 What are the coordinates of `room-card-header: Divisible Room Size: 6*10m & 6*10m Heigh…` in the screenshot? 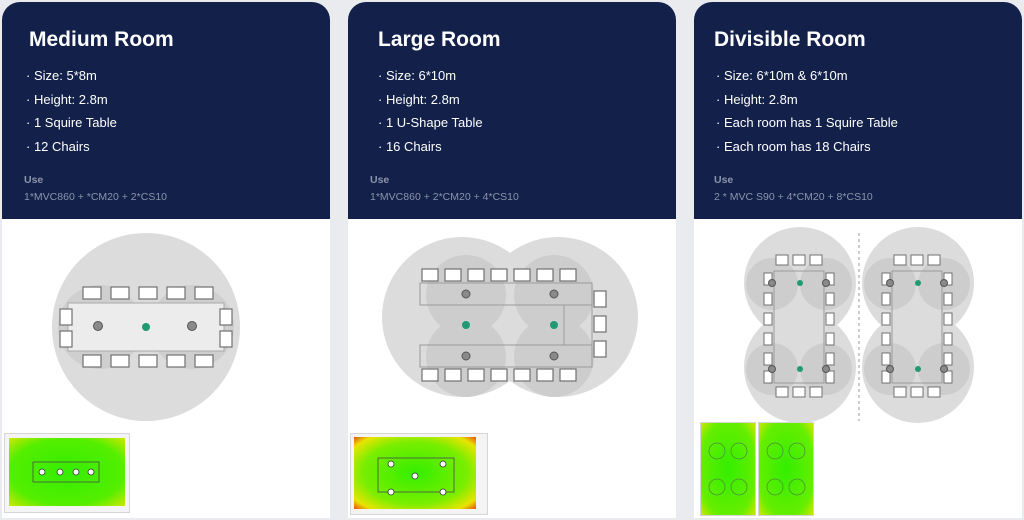 It's located at (858, 110).